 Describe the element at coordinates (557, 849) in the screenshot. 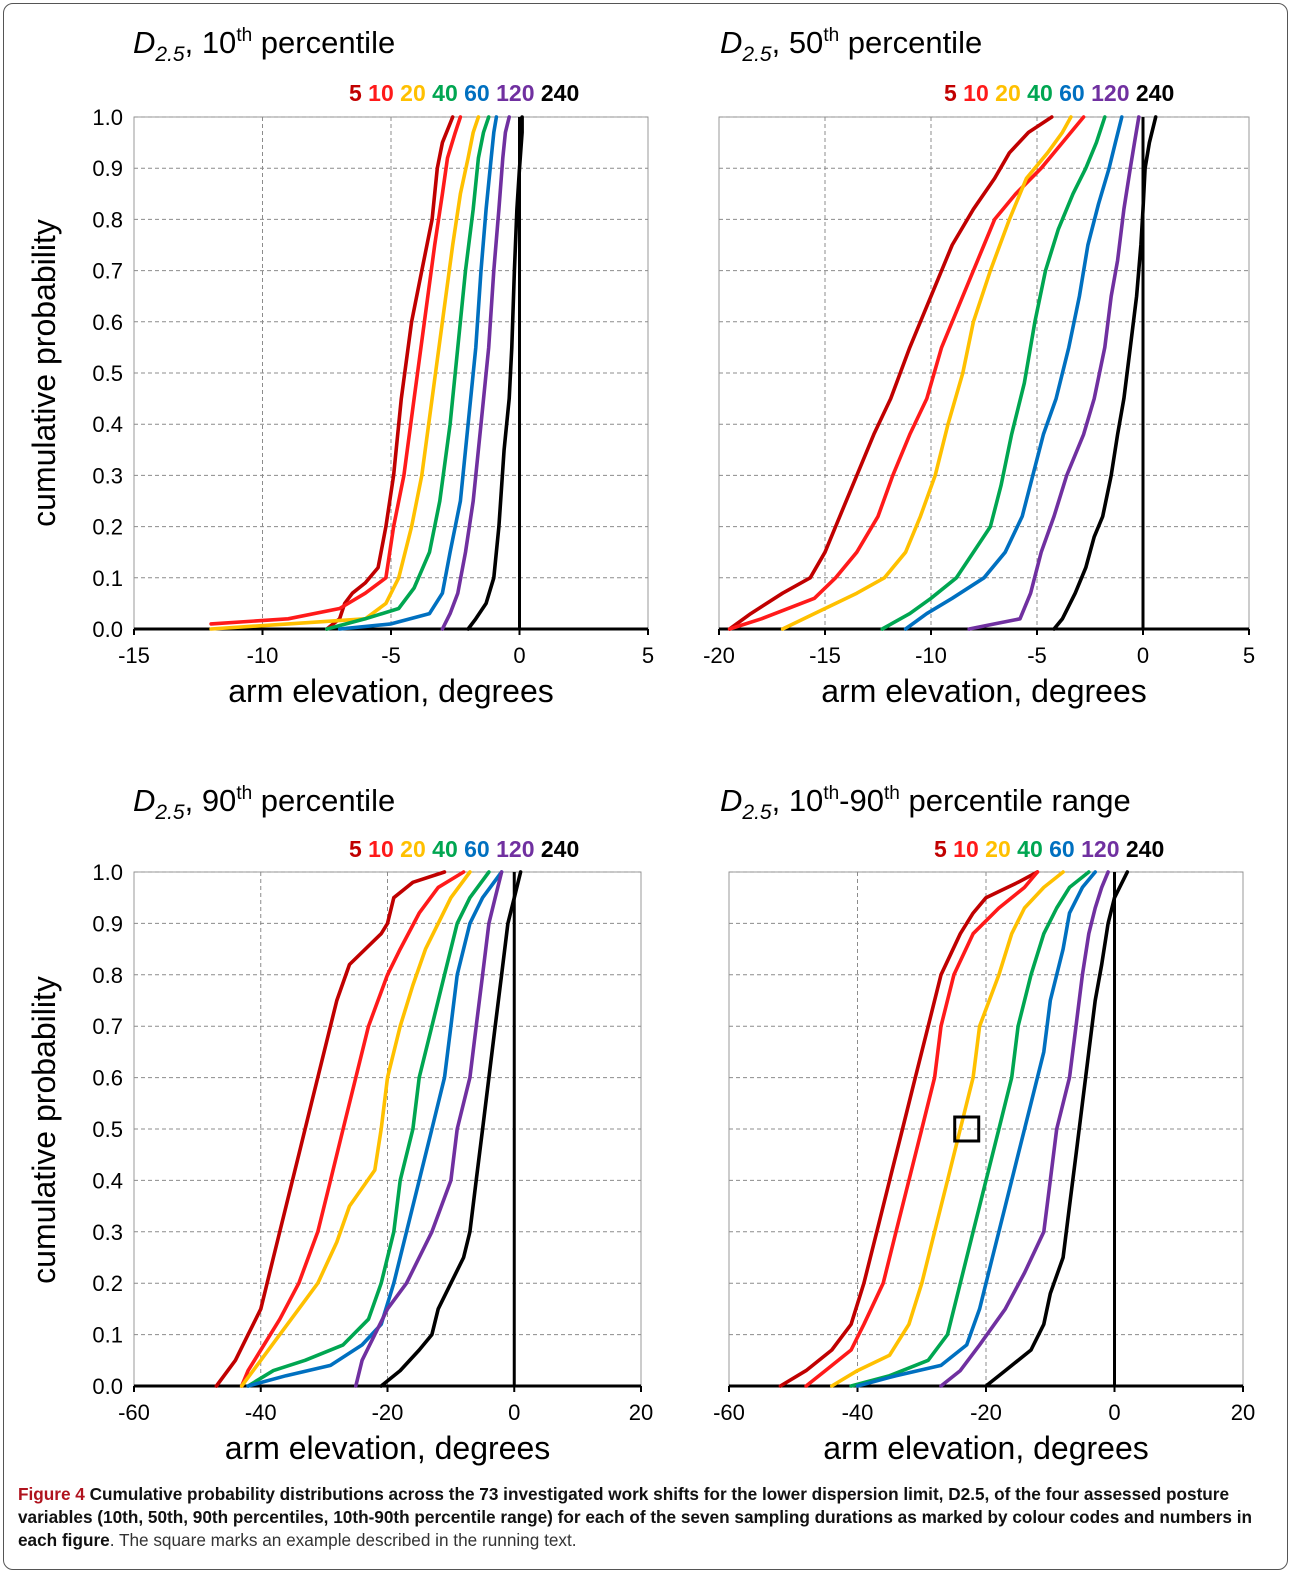

I see `legend-entry-240: 240` at that location.